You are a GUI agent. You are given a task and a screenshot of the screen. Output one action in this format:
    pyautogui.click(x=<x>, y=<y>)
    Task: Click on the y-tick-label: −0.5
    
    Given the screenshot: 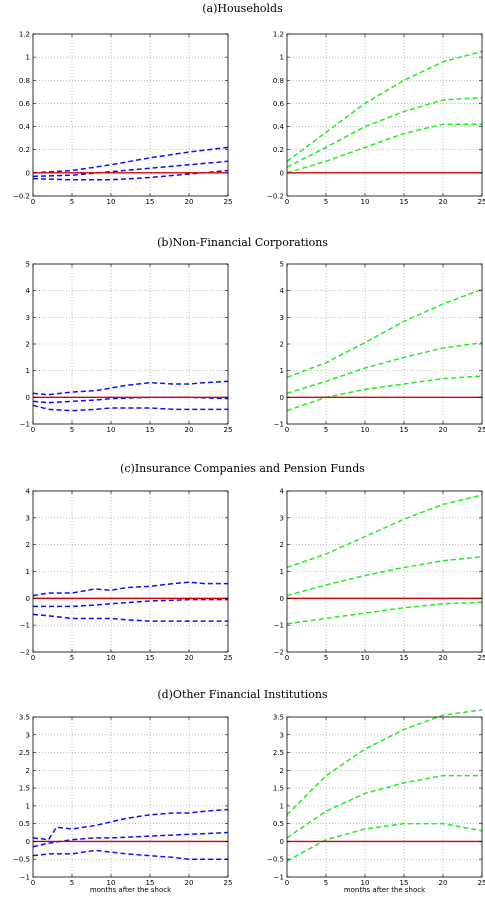 What is the action you would take?
    pyautogui.click(x=275, y=860)
    